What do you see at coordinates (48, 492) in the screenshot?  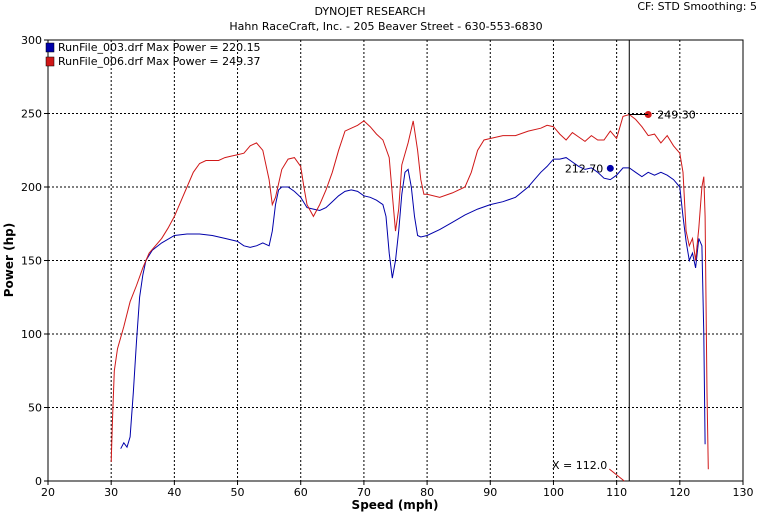 I see `x-tick-label: 20` at bounding box center [48, 492].